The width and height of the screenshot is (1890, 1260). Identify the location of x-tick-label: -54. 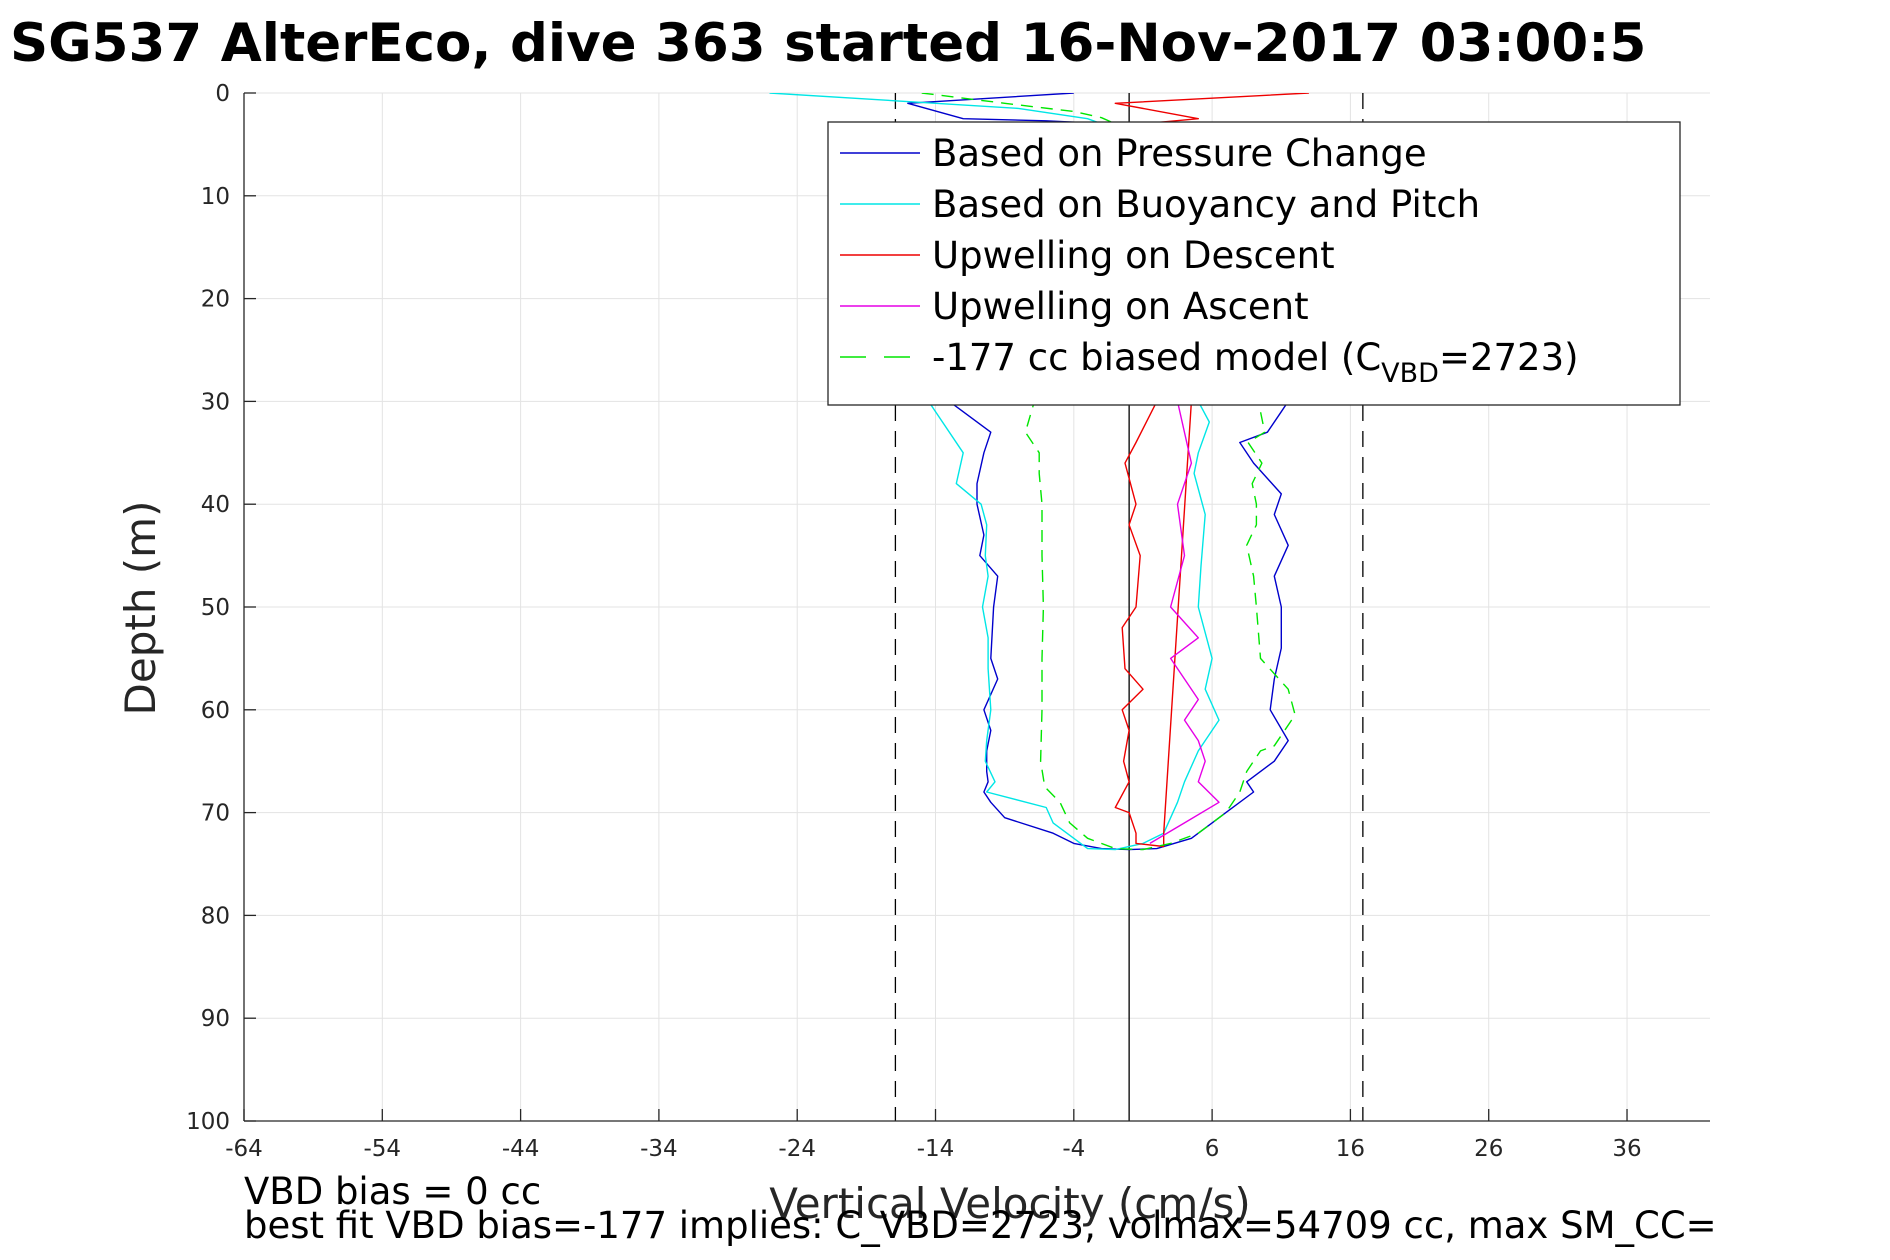
(383, 1149).